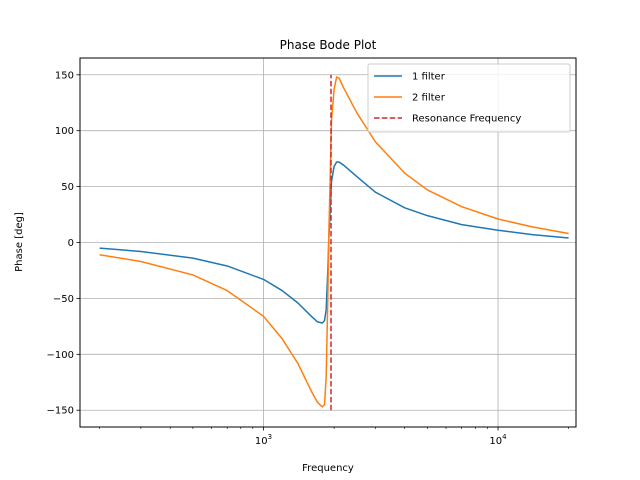 This screenshot has width=640, height=480. I want to click on y-tick-label: 100, so click(64, 131).